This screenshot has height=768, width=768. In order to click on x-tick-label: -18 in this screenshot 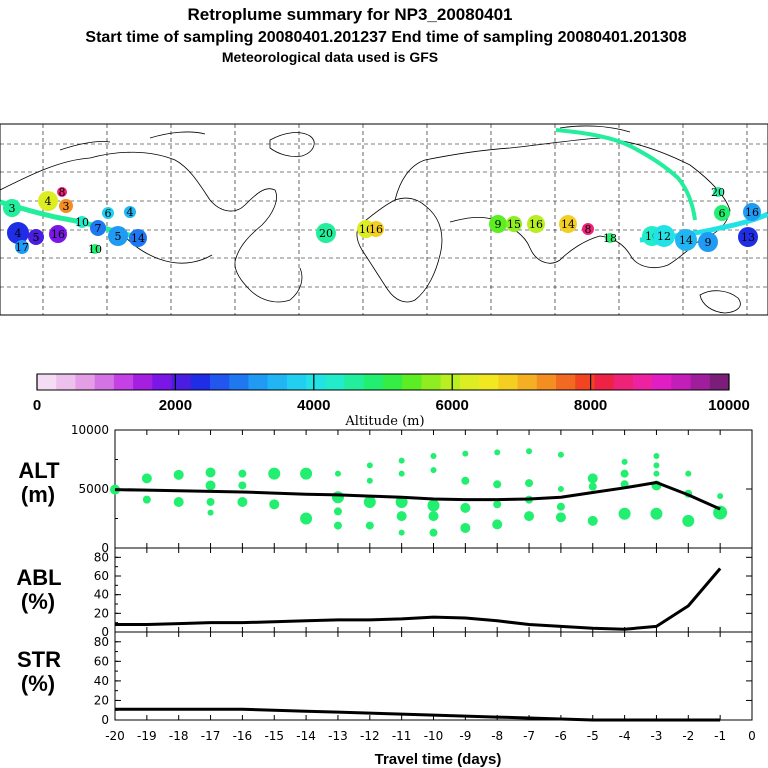, I will do `click(179, 736)`.